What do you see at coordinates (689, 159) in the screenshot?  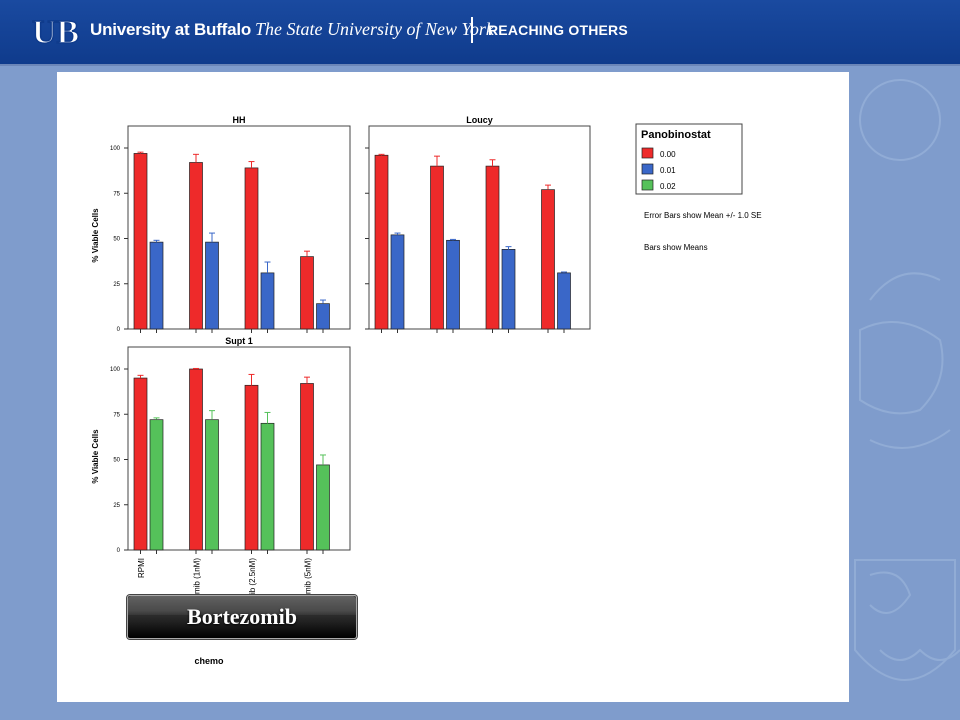 I see `legend-box` at bounding box center [689, 159].